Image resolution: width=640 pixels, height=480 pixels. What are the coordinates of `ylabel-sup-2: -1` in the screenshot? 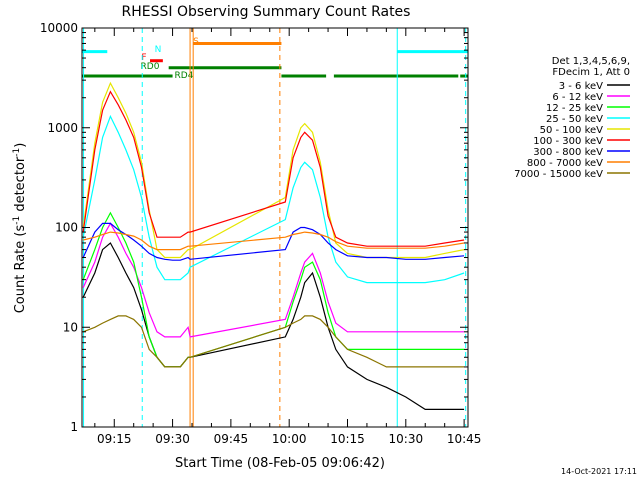 It's located at (17, 152).